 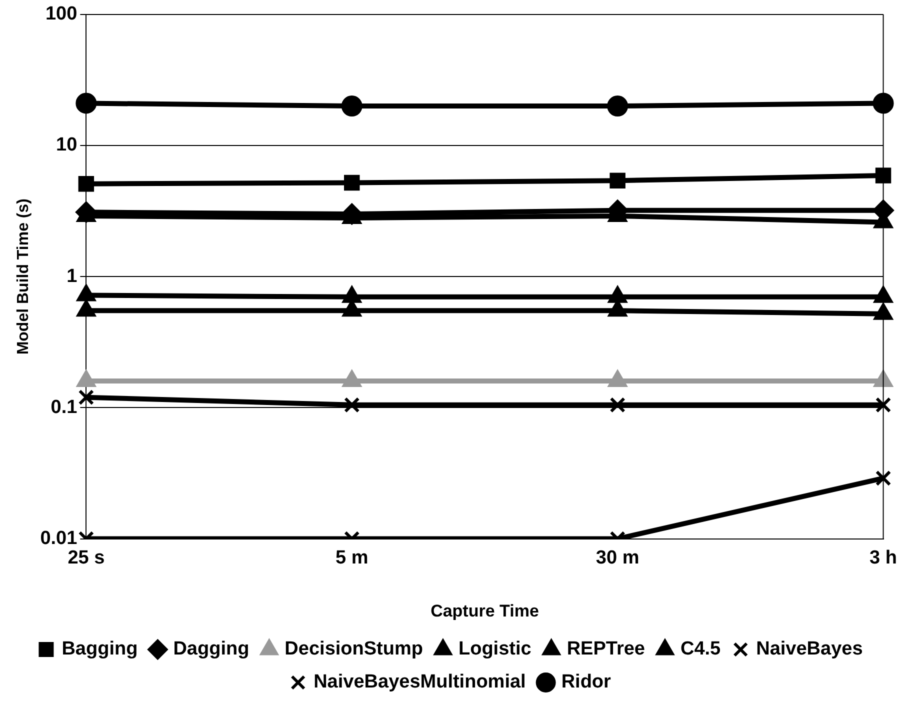 What do you see at coordinates (61, 14) in the screenshot?
I see `y-tick-label: 100` at bounding box center [61, 14].